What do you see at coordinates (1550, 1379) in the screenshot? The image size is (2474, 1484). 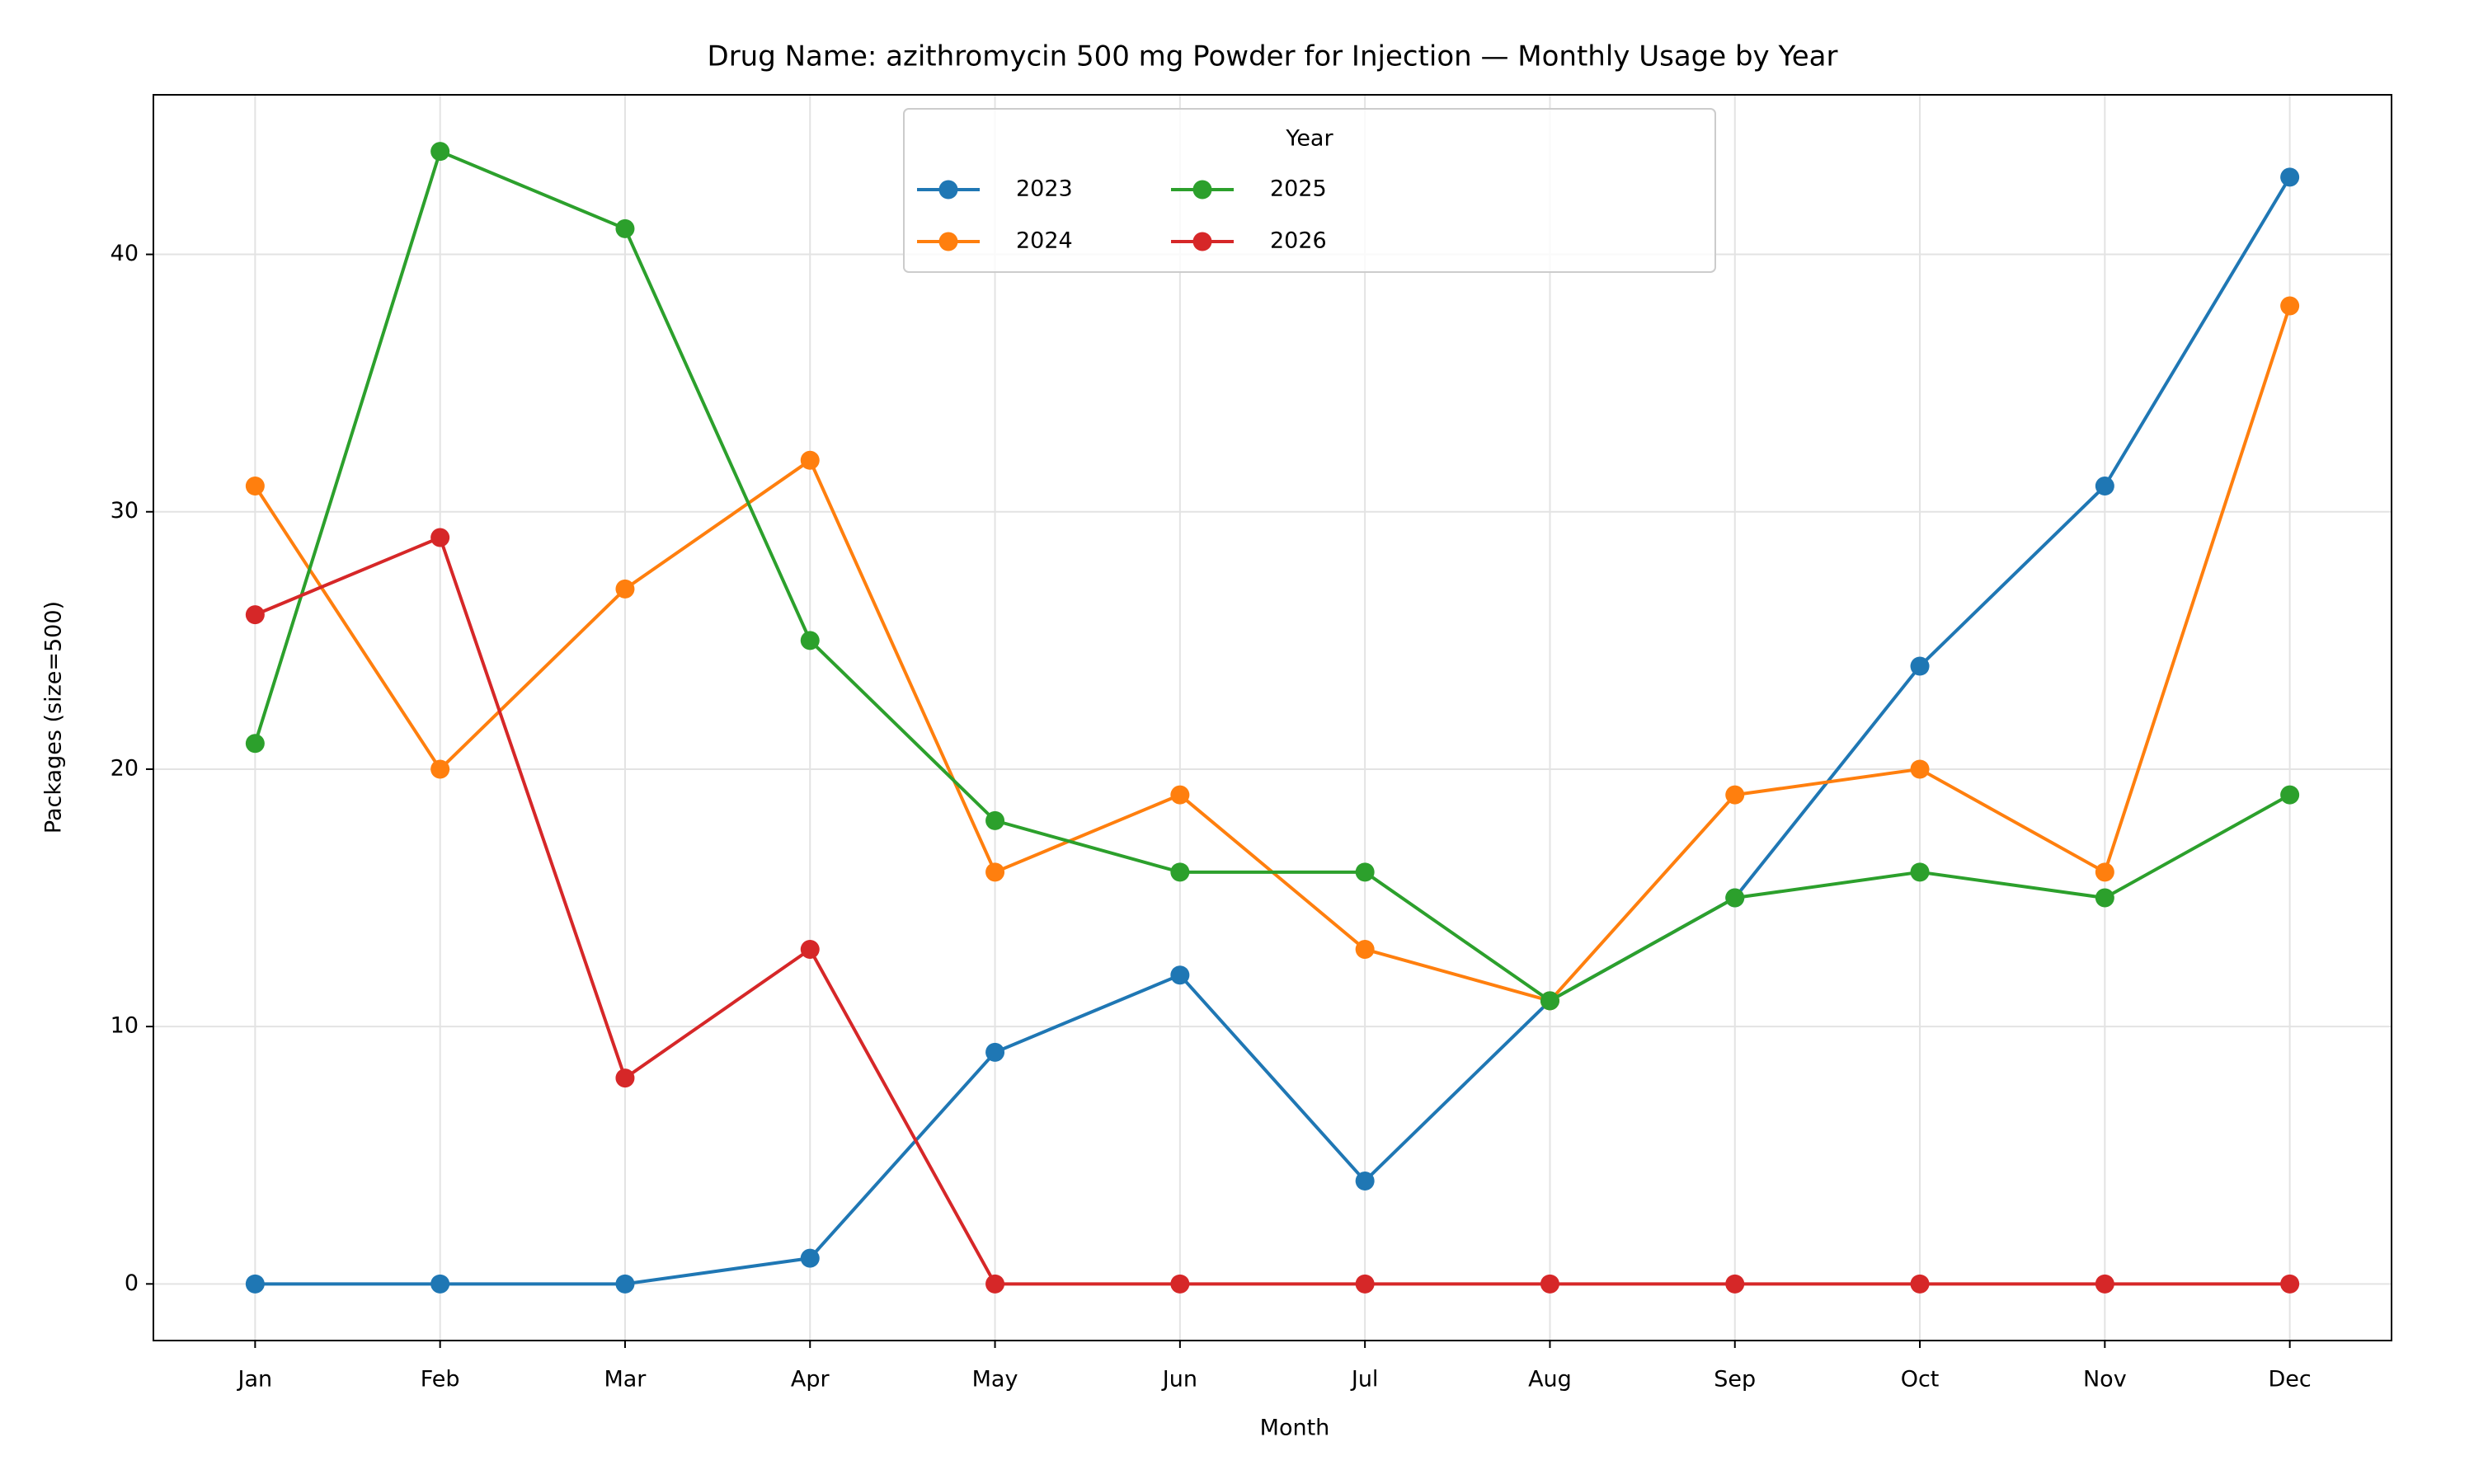 I see `x-tick-label: Aug` at bounding box center [1550, 1379].